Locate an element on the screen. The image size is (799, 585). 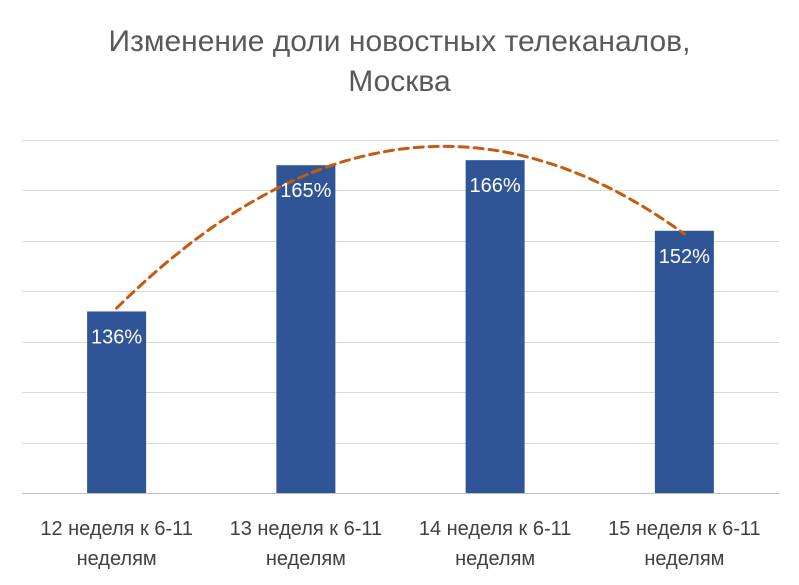
data-label: 166% is located at coordinates (495, 186).